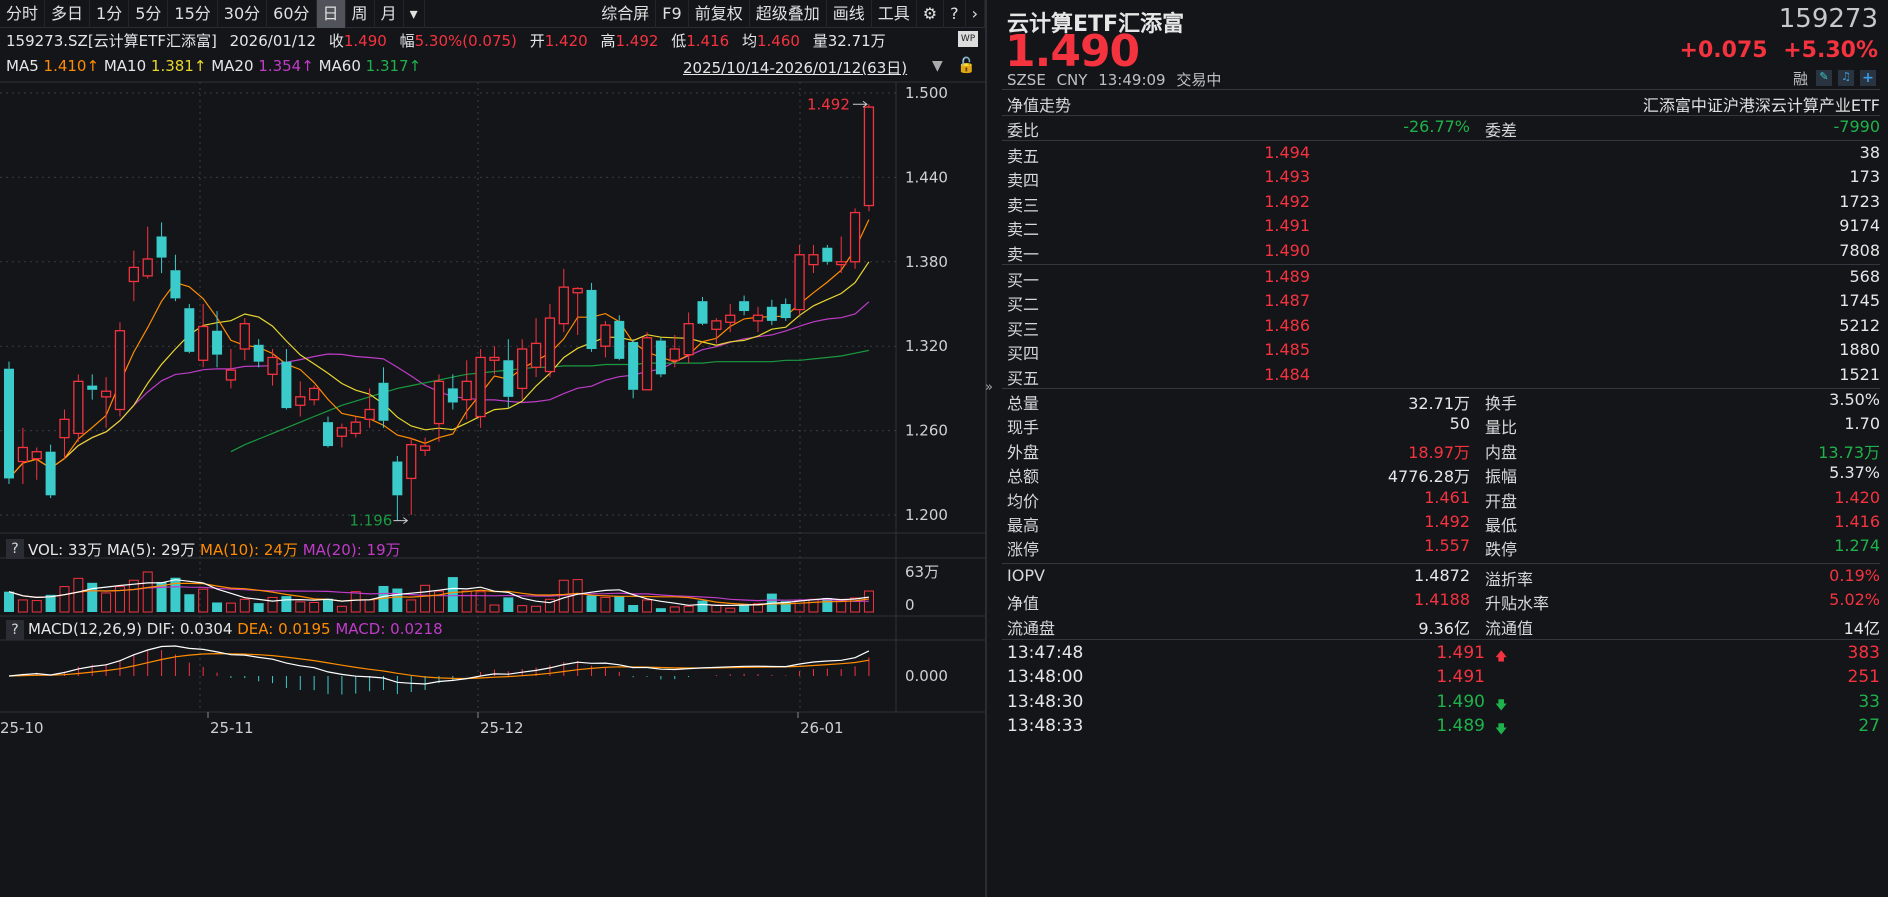 The image size is (1888, 897). What do you see at coordinates (968, 39) in the screenshot?
I see `wp-icon: WP` at bounding box center [968, 39].